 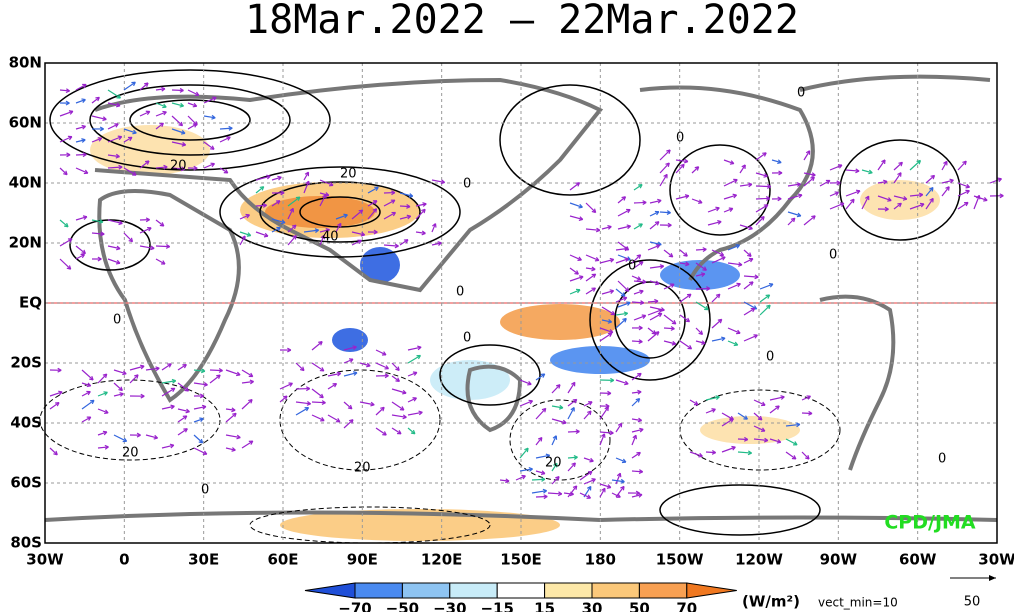 I want to click on credit: CPD/JMA, so click(x=930, y=523).